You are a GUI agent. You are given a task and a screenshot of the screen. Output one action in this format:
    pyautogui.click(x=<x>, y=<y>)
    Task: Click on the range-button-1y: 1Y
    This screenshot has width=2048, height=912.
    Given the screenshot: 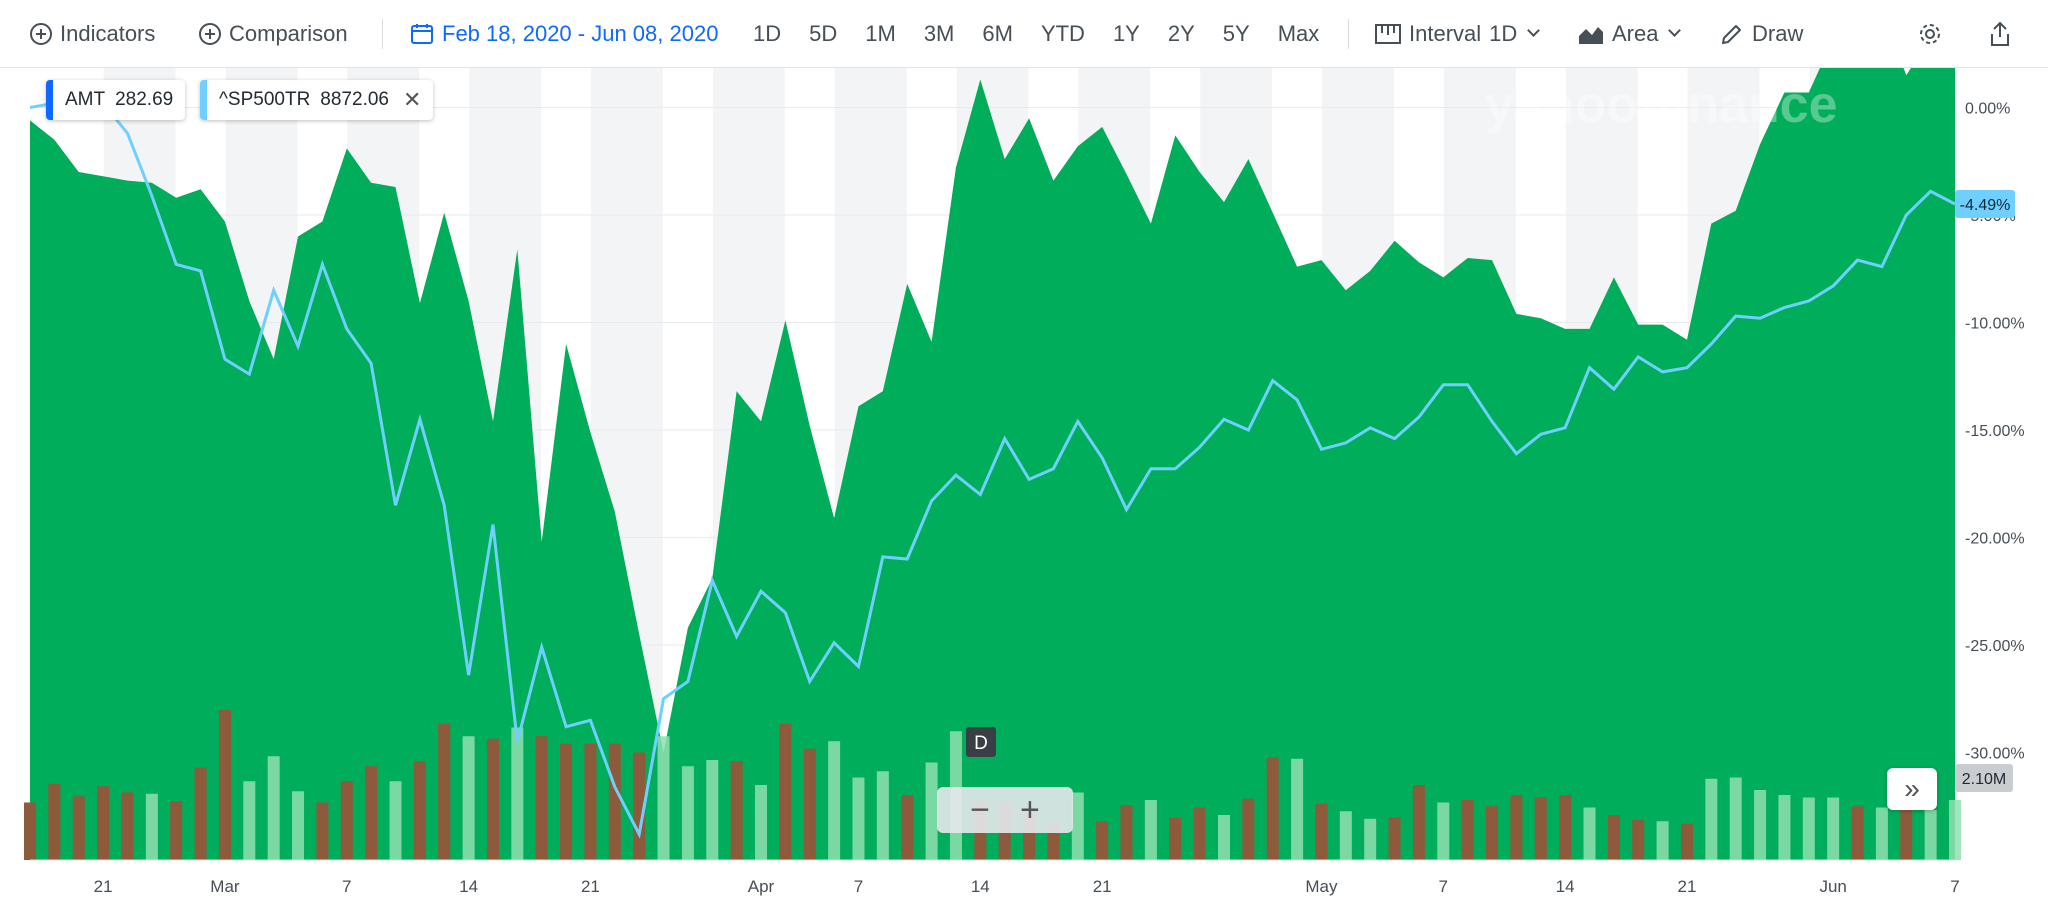 What is the action you would take?
    pyautogui.click(x=1126, y=33)
    